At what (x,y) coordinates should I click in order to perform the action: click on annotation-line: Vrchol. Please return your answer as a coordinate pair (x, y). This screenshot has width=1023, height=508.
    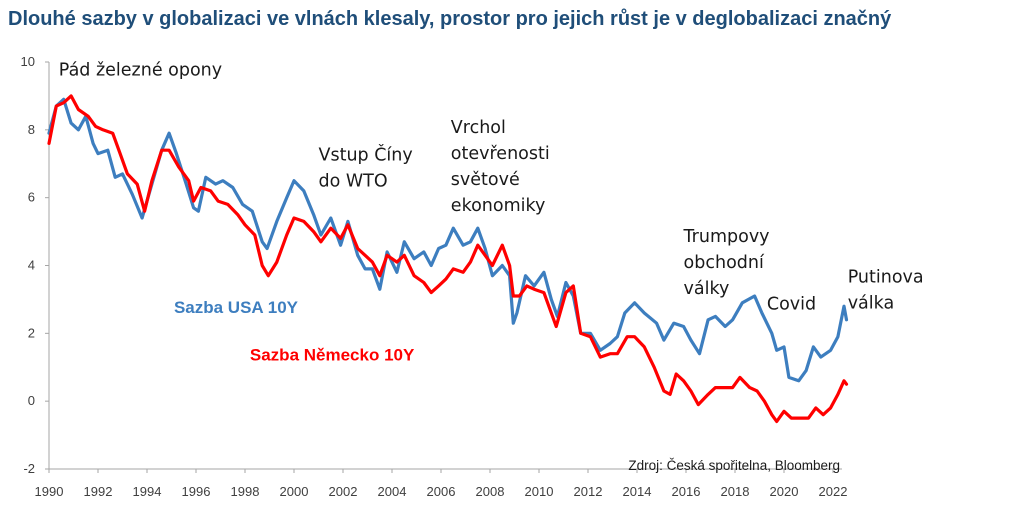
    Looking at the image, I should click on (478, 128).